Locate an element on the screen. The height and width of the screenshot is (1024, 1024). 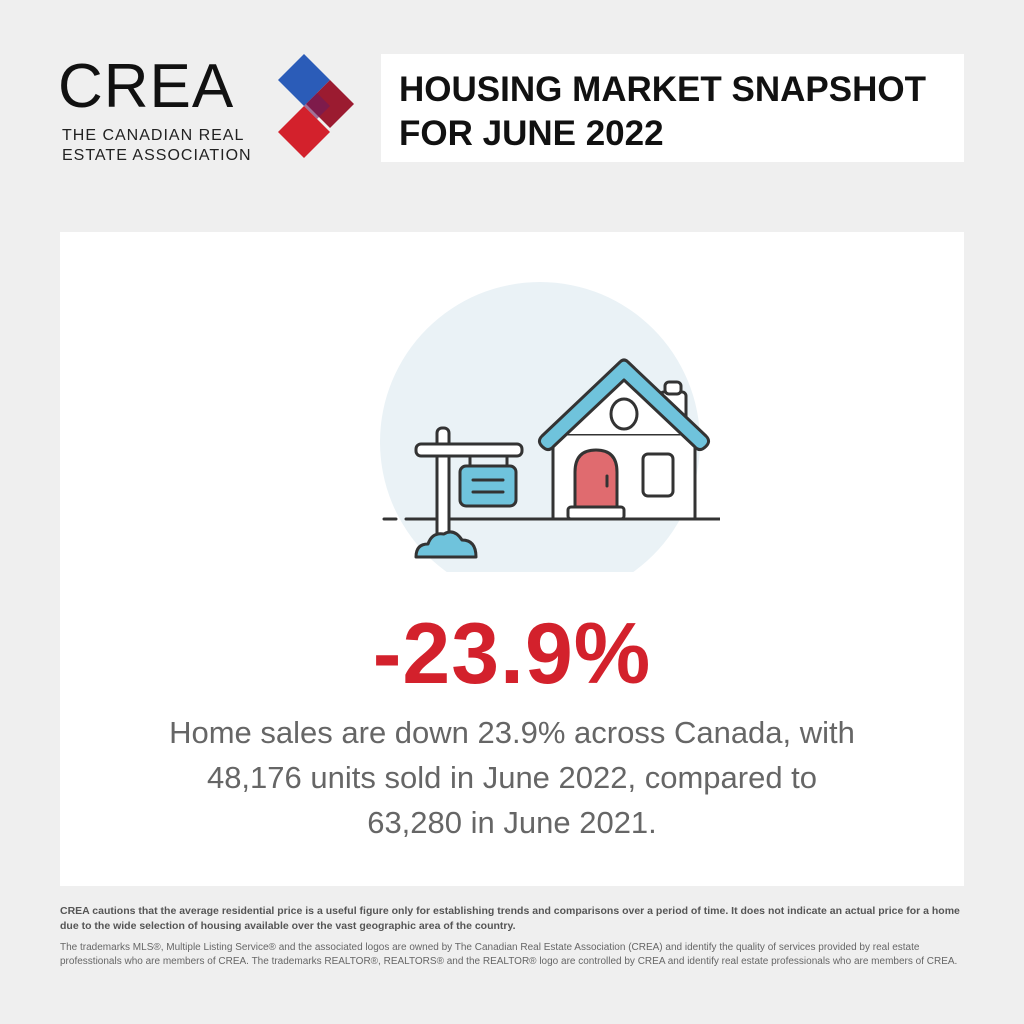
crea-logo-subtitle: THE CANADIAN REAL ESTATE ASSOCIATION is located at coordinates (157, 145).